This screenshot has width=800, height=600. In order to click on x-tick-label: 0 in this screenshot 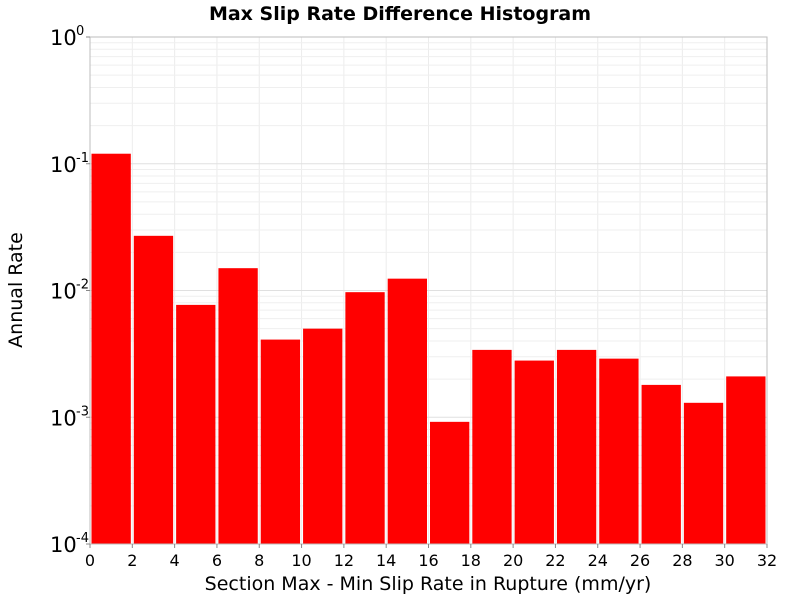, I will do `click(90, 560)`.